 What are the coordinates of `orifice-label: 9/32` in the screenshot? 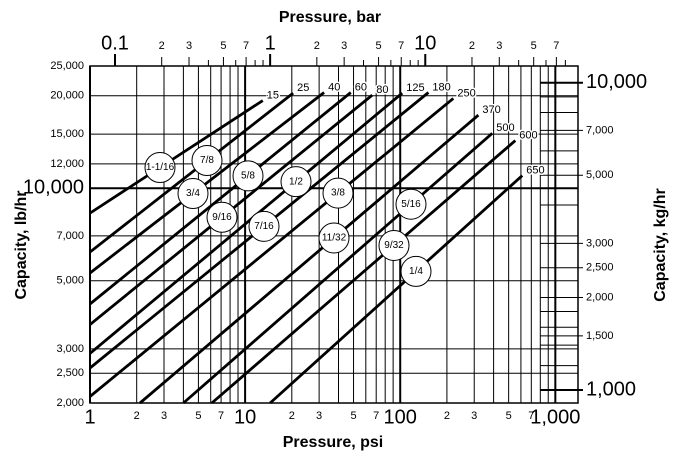 It's located at (394, 245).